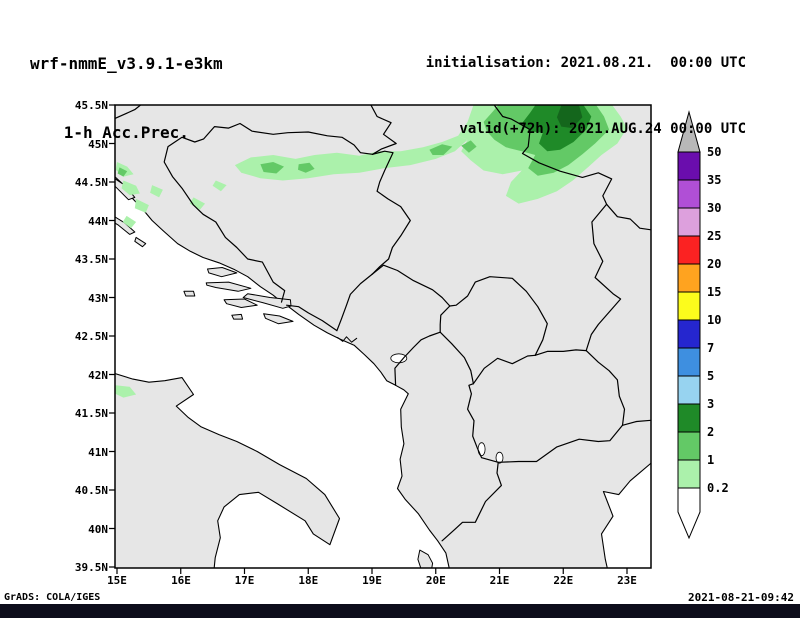 The image size is (800, 618). Describe the element at coordinates (710, 376) in the screenshot. I see `colorbar-tick-label: 5` at that location.